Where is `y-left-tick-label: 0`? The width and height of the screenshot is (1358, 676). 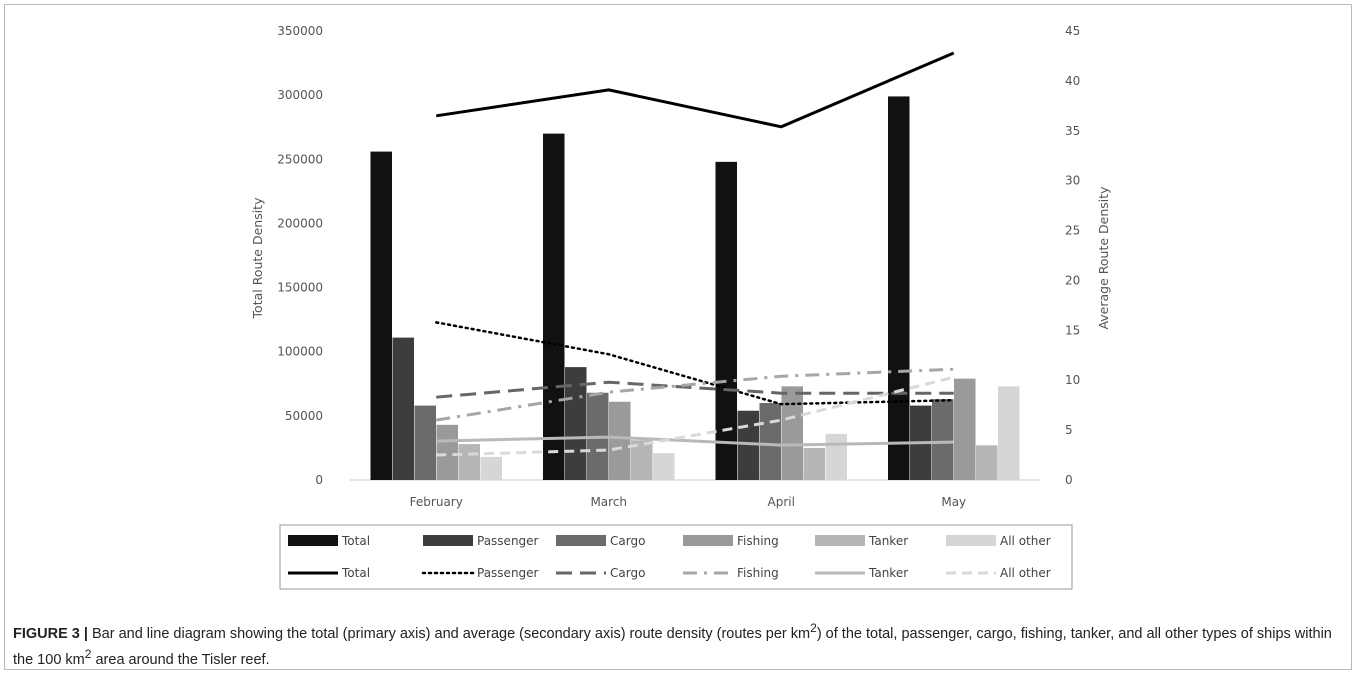 y-left-tick-label: 0 is located at coordinates (319, 480).